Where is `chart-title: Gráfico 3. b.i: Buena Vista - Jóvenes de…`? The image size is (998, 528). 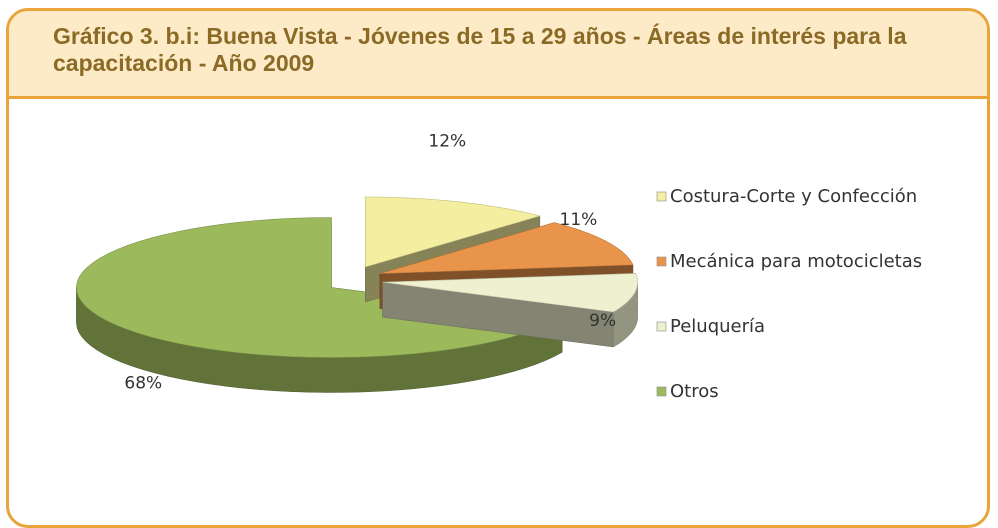 chart-title: Gráfico 3. b.i: Buena Vista - Jóvenes de… is located at coordinates (480, 49).